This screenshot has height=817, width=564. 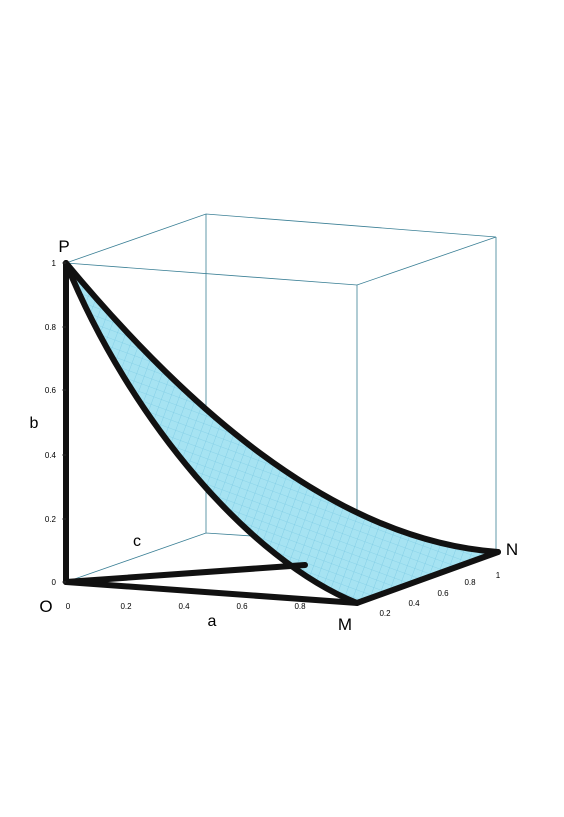 I want to click on axis-label: c, so click(x=137, y=541).